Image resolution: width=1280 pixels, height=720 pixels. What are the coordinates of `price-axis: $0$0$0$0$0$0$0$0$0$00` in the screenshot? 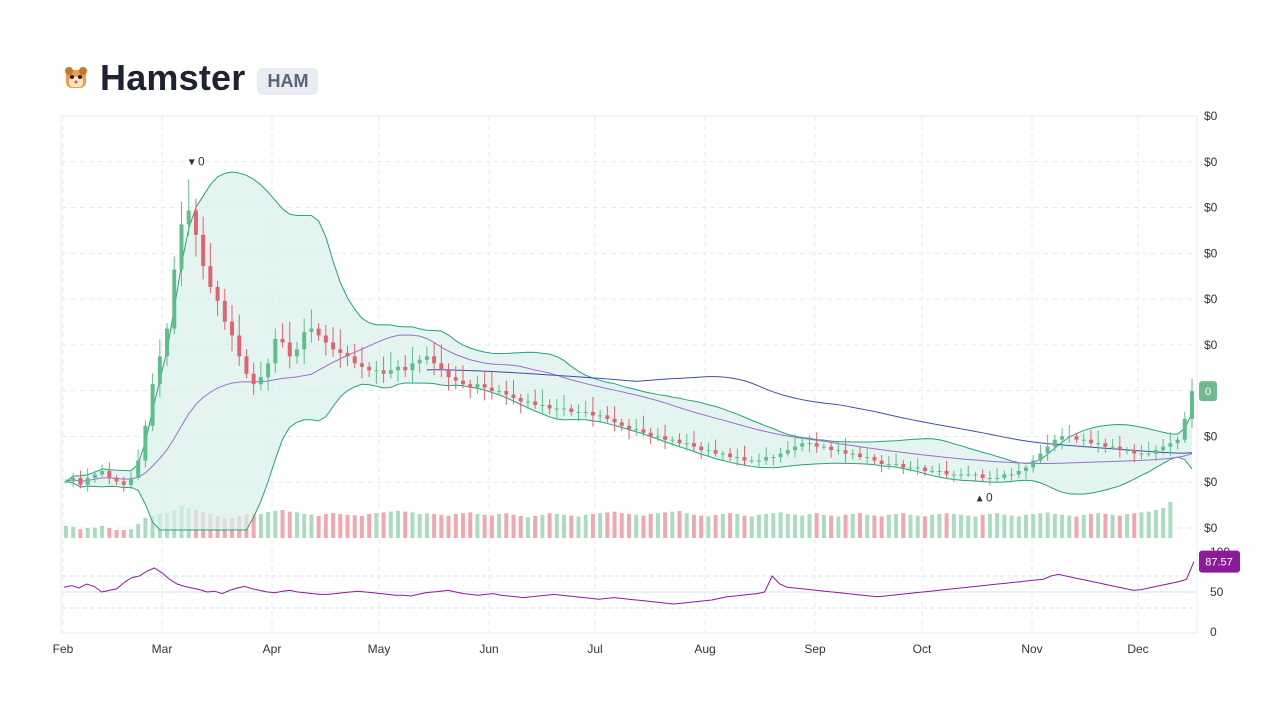 It's located at (1208, 322).